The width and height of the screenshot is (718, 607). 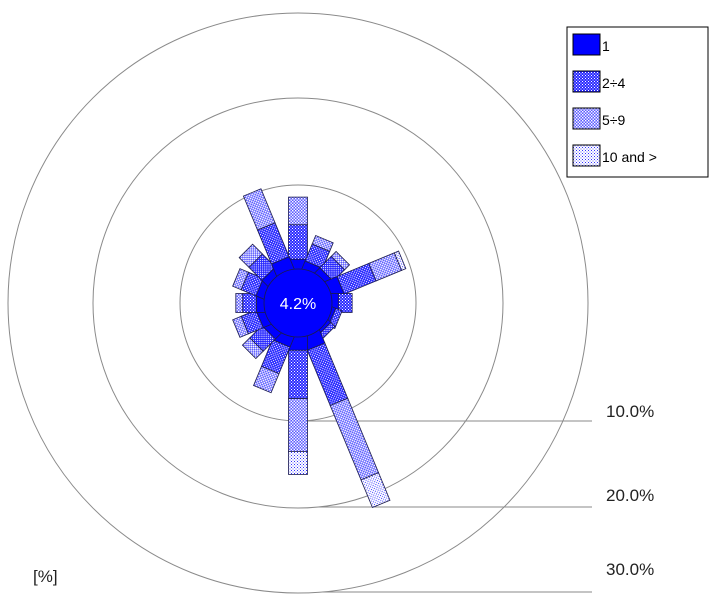 I want to click on wind-sectors, so click(x=319, y=348).